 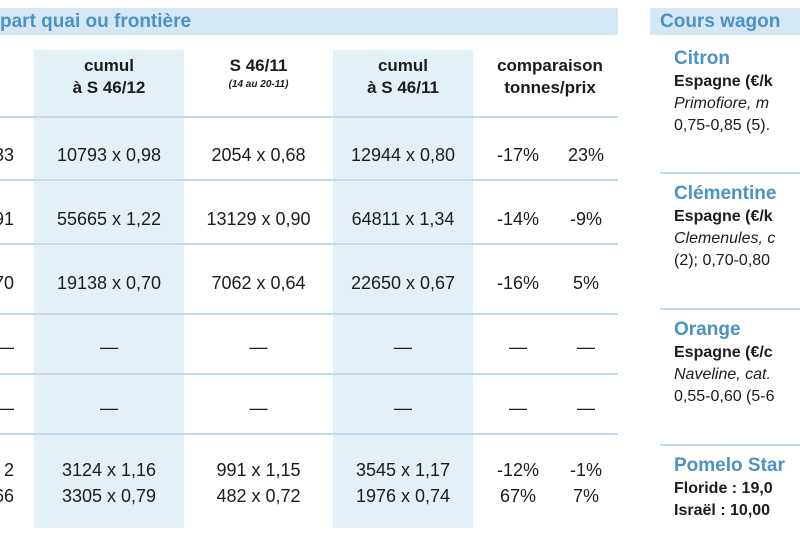 I want to click on price-line: 0,75-0,85 (5)., so click(x=722, y=125).